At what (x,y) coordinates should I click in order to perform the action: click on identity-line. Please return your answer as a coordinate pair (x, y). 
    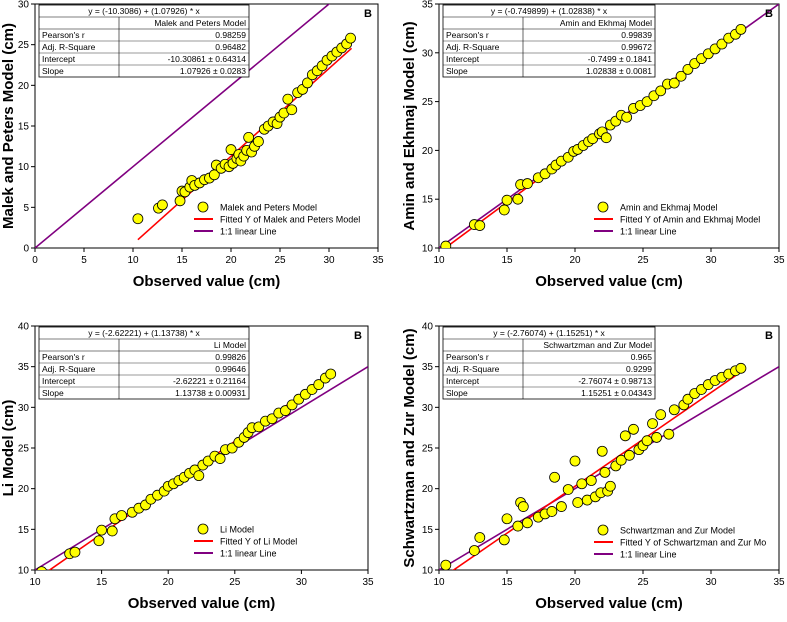
    Looking at the image, I should click on (183, 126).